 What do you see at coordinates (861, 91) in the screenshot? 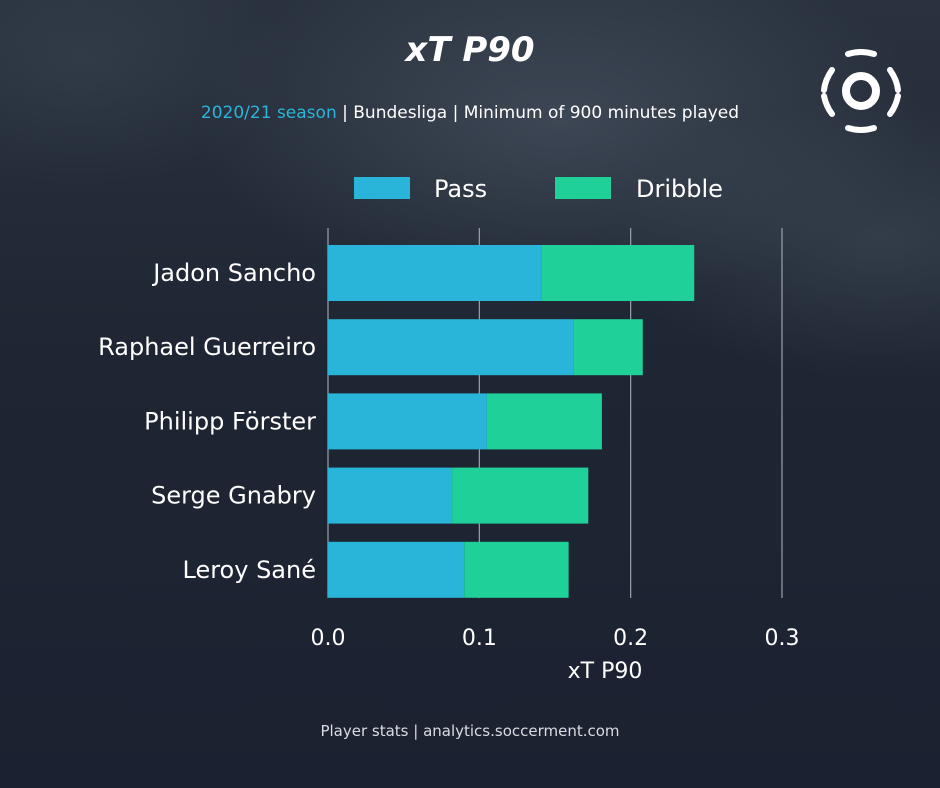
I see `soccerment-logo-icon` at bounding box center [861, 91].